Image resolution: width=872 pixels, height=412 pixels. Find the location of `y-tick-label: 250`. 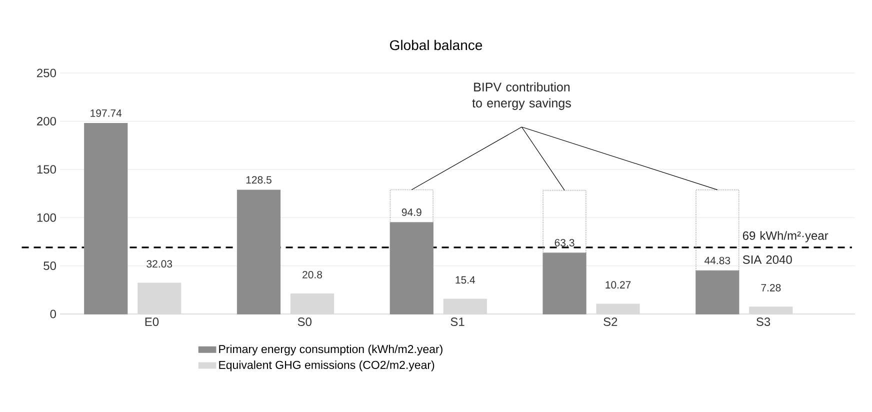

y-tick-label: 250 is located at coordinates (46, 73).